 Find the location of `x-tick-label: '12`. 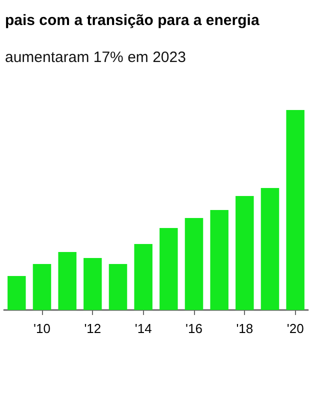

x-tick-label: '12 is located at coordinates (93, 328).